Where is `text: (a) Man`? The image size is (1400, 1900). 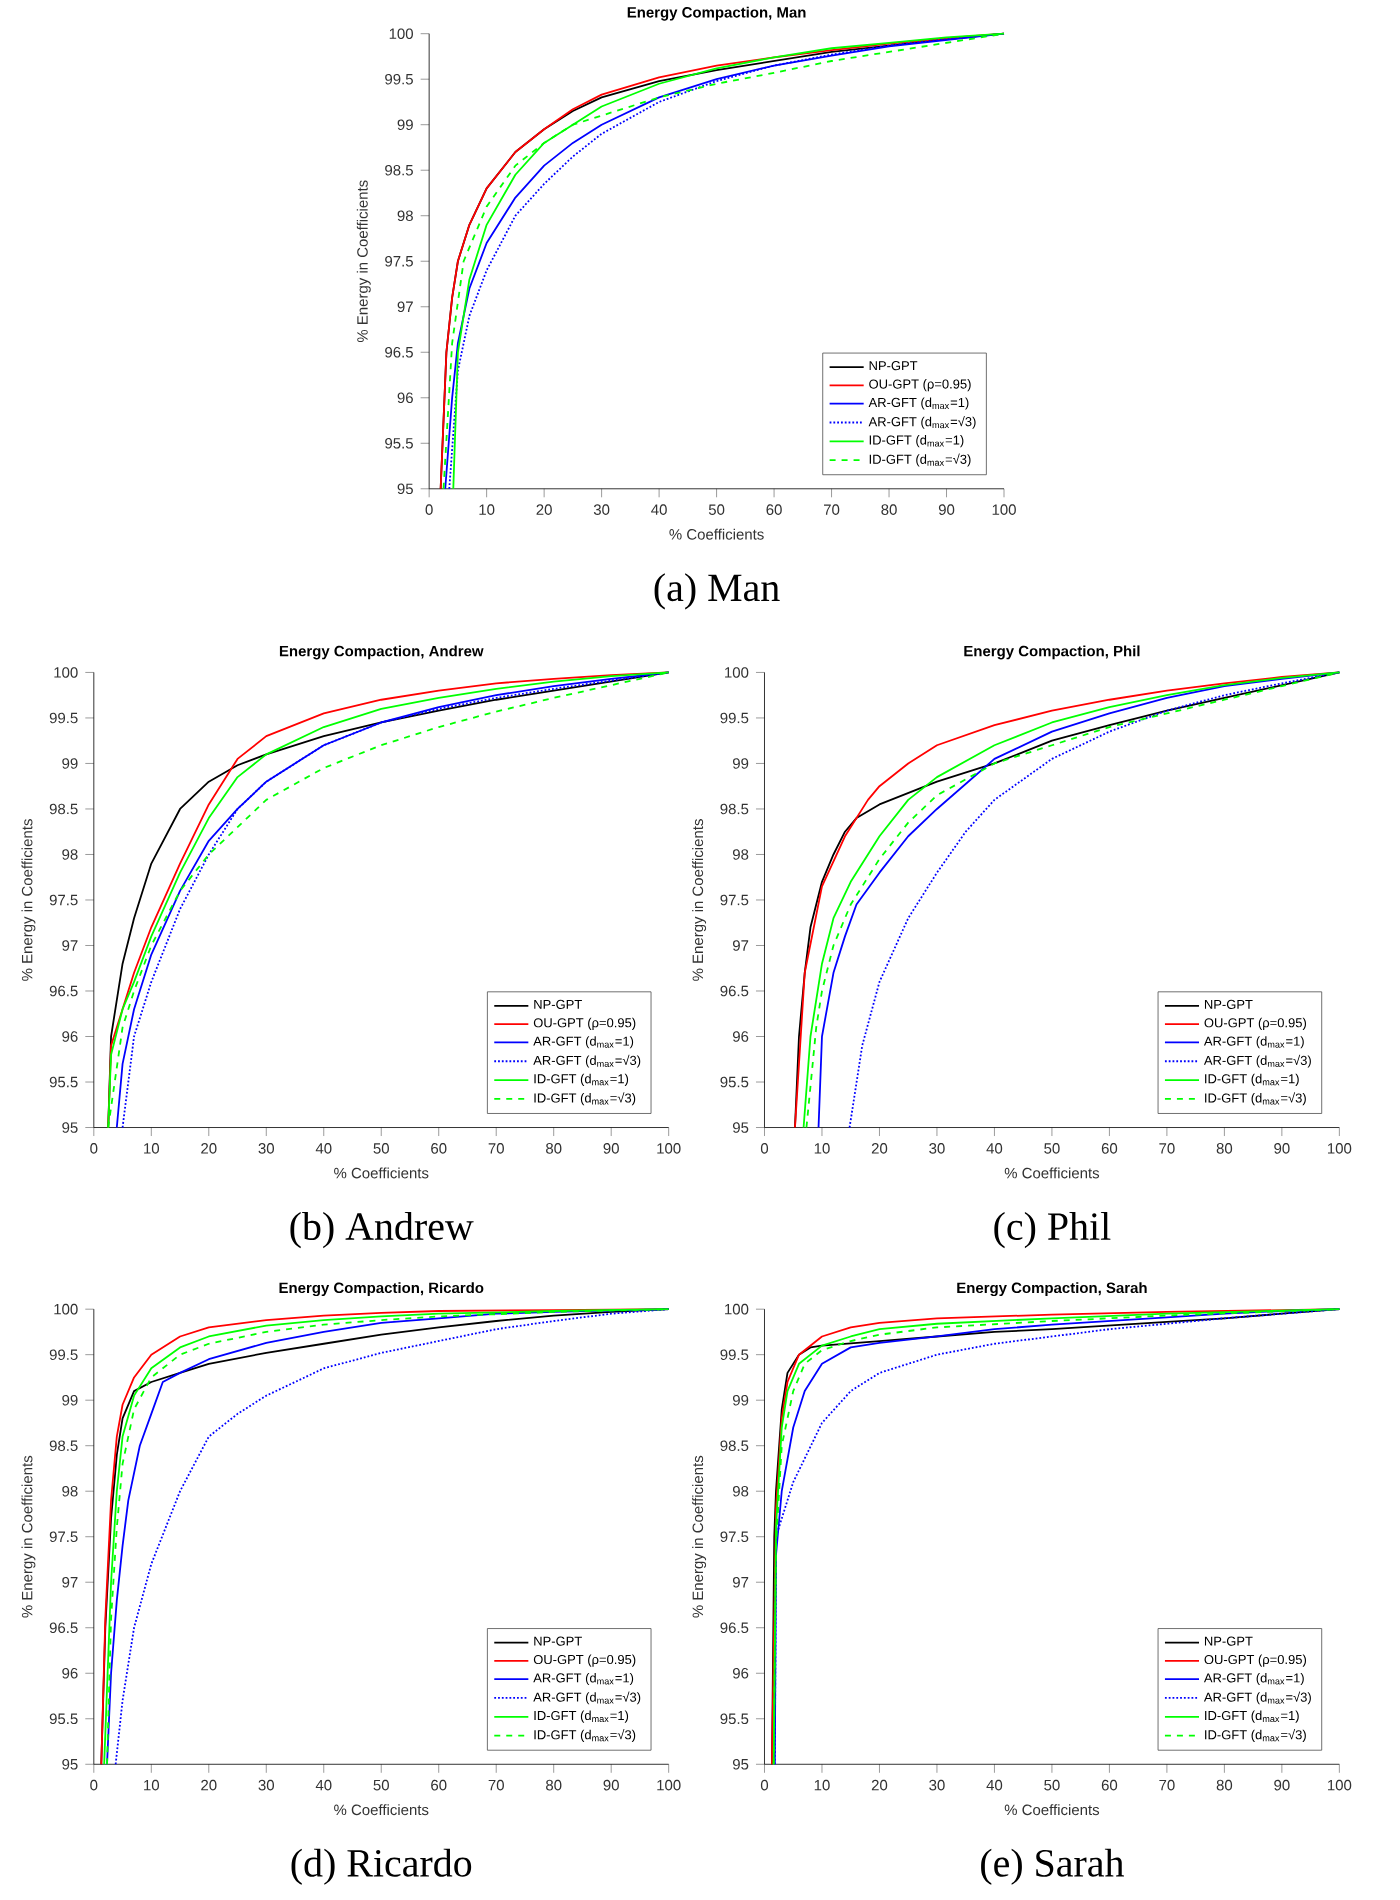 text: (a) Man is located at coordinates (717, 591).